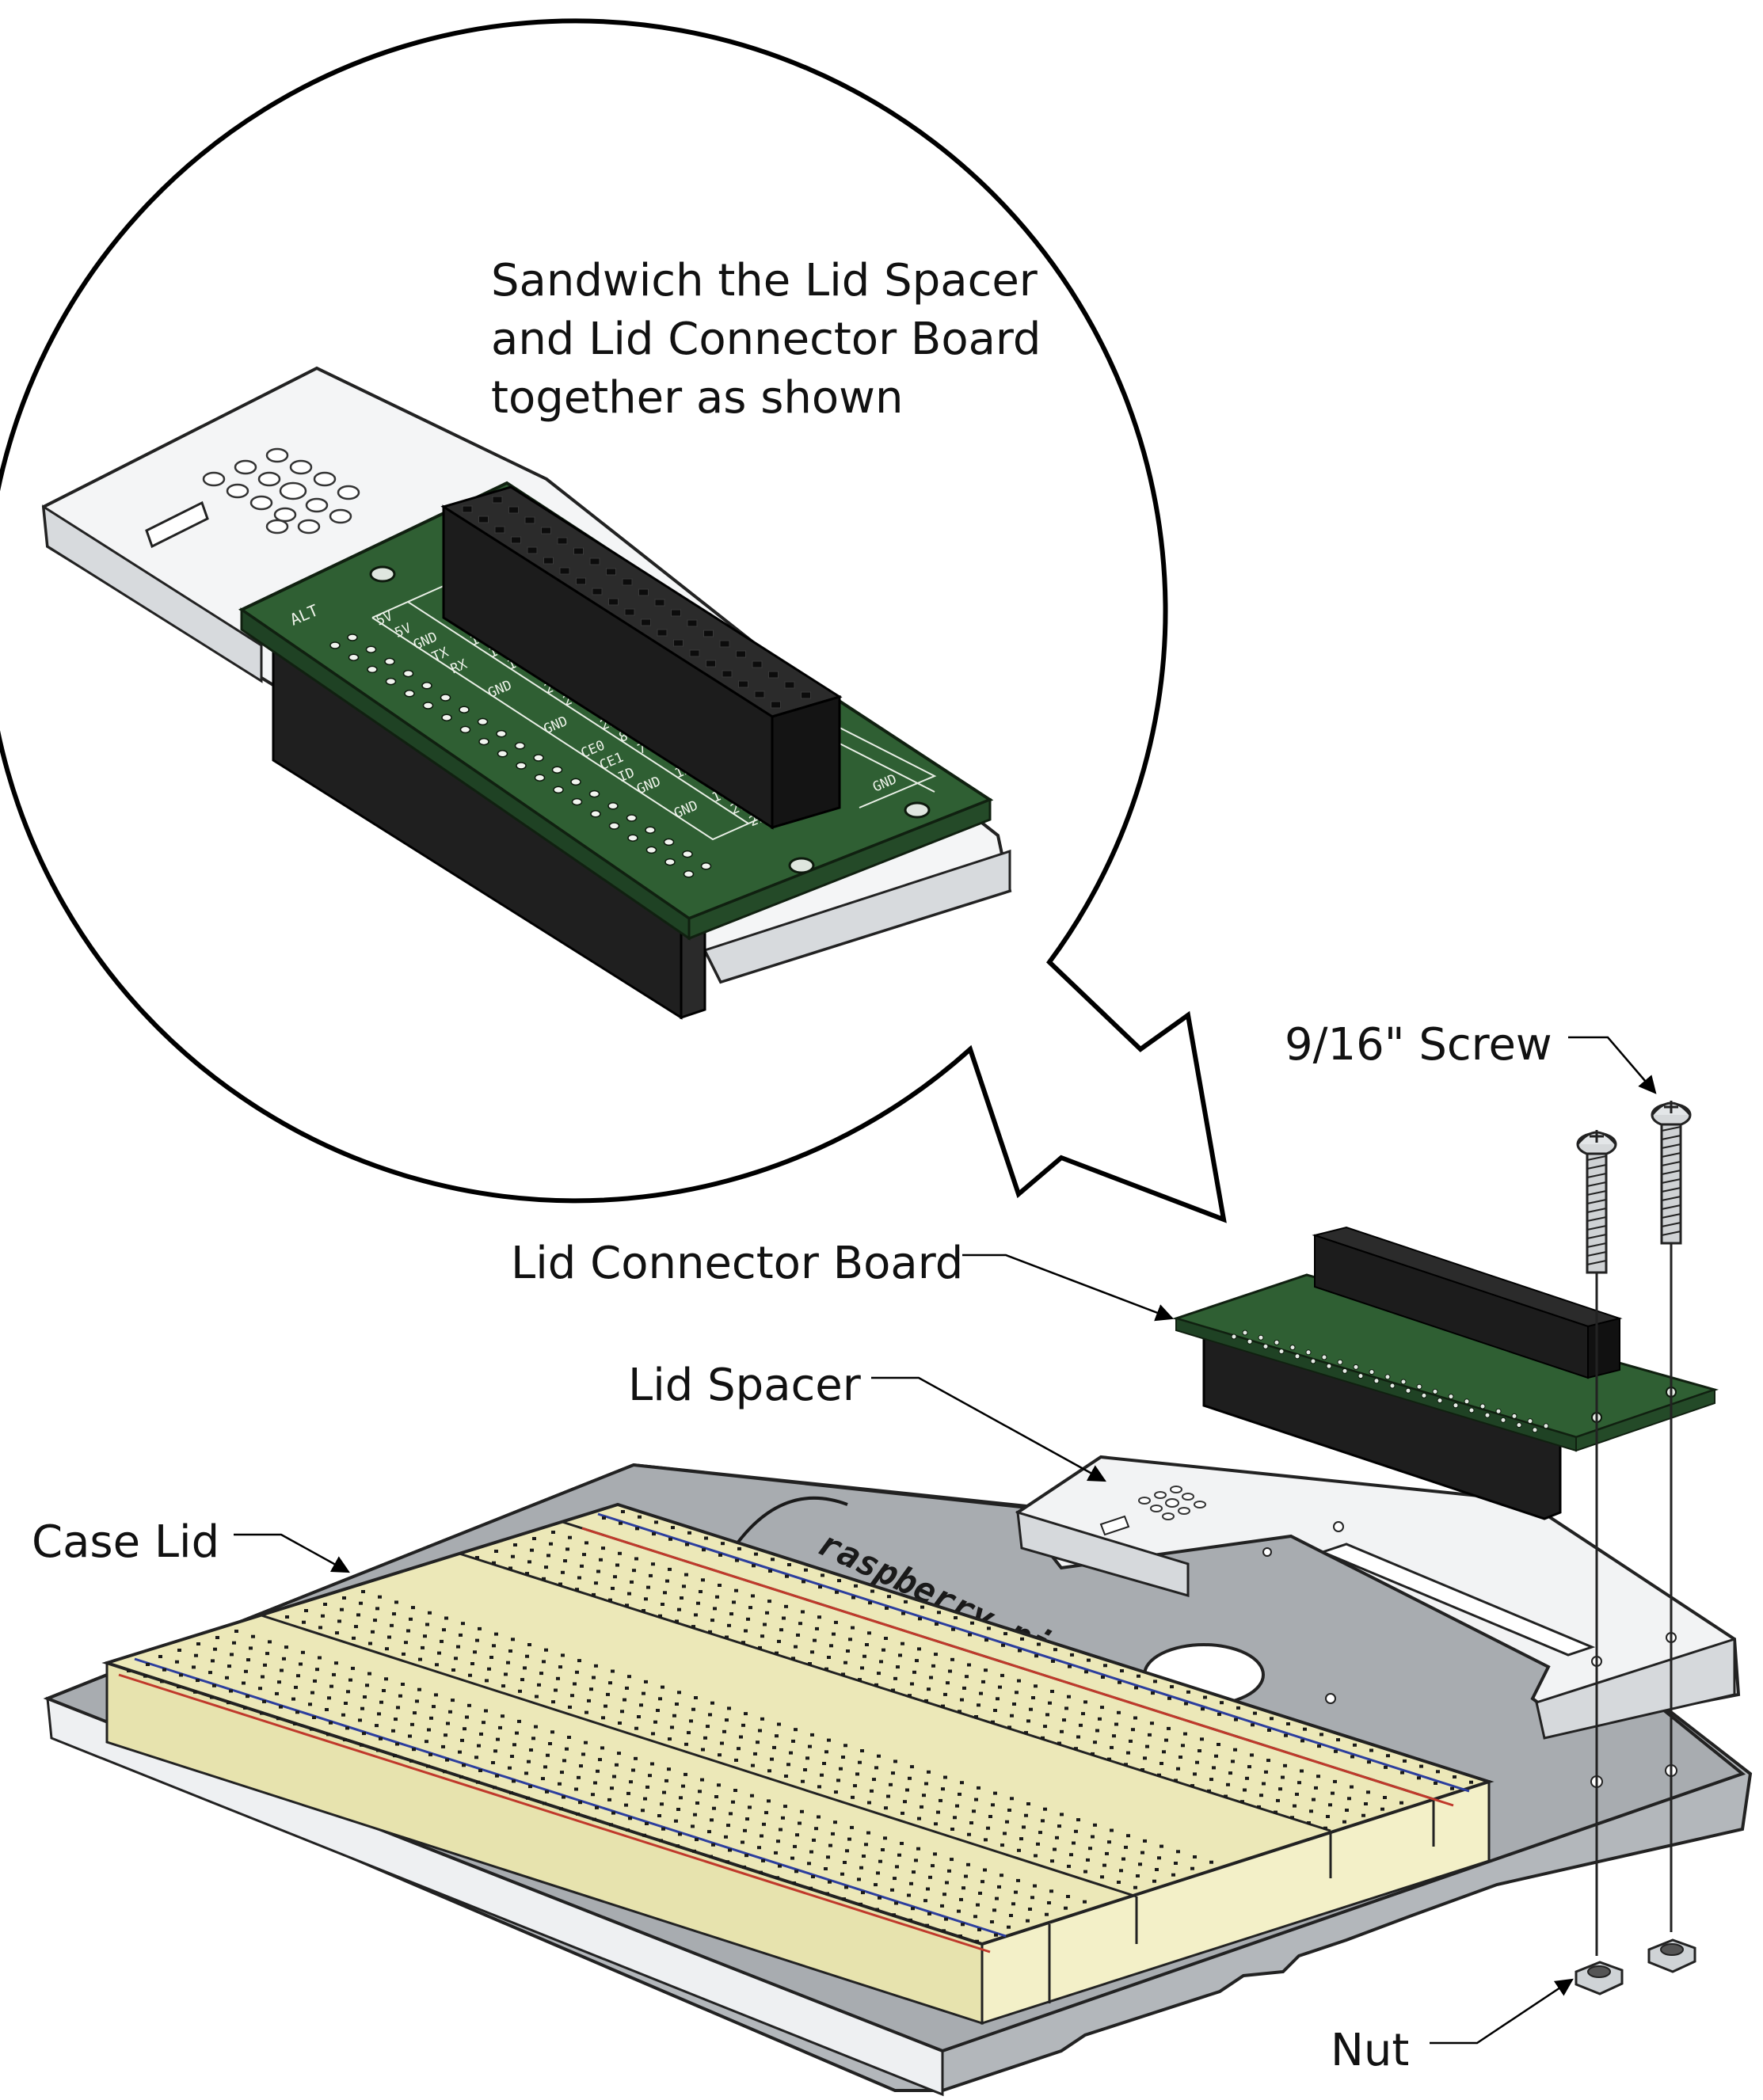 The image size is (1763, 2100). I want to click on callout-line-1: Sandwich the Lid Spacer, so click(764, 280).